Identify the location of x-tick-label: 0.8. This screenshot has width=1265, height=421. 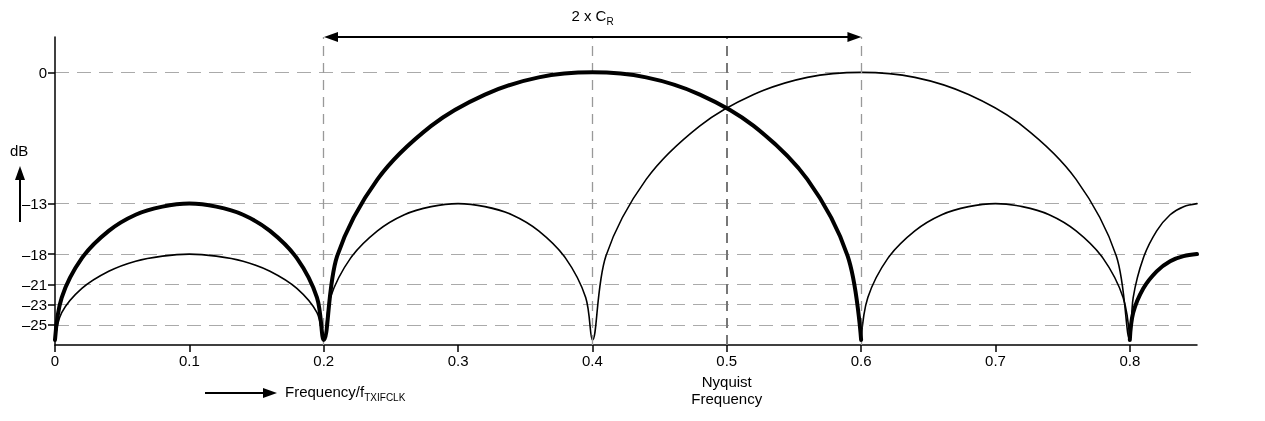
(1130, 360).